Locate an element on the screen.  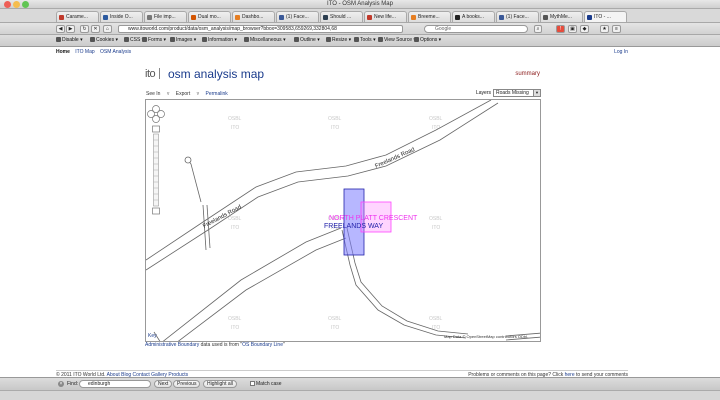
menu-icon: ≡ is located at coordinates (616, 29).